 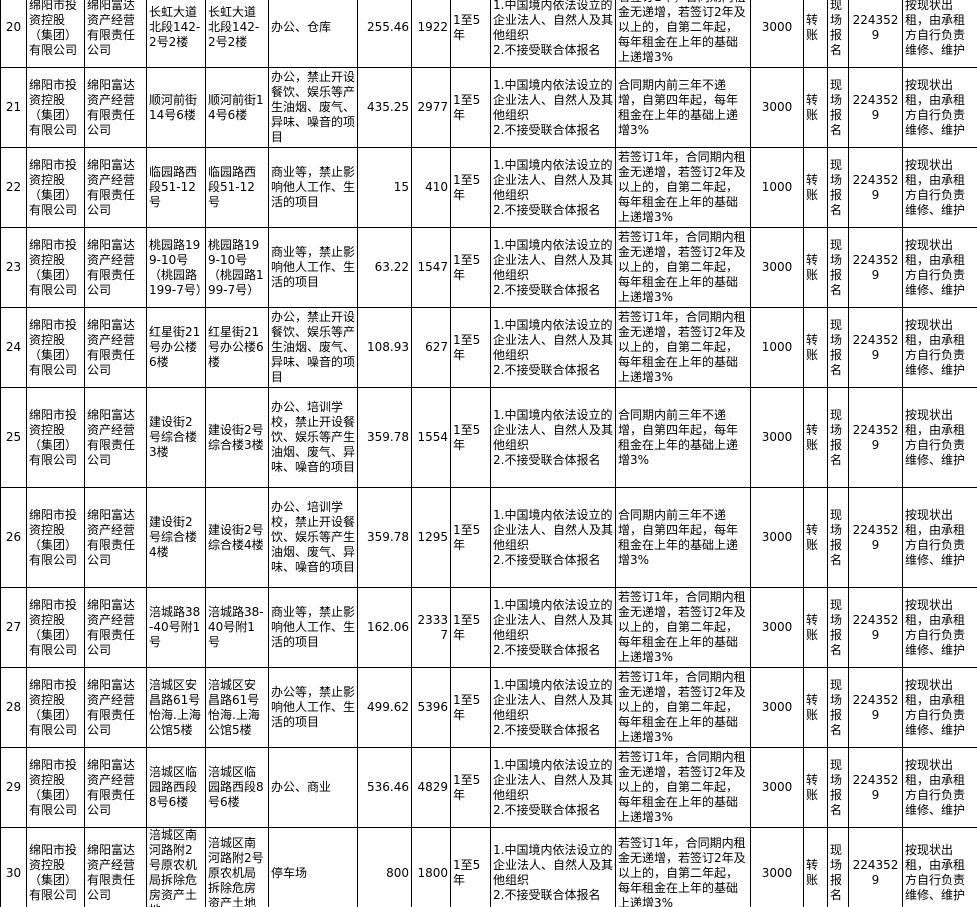 I want to click on cell: 停车场, so click(x=313, y=867).